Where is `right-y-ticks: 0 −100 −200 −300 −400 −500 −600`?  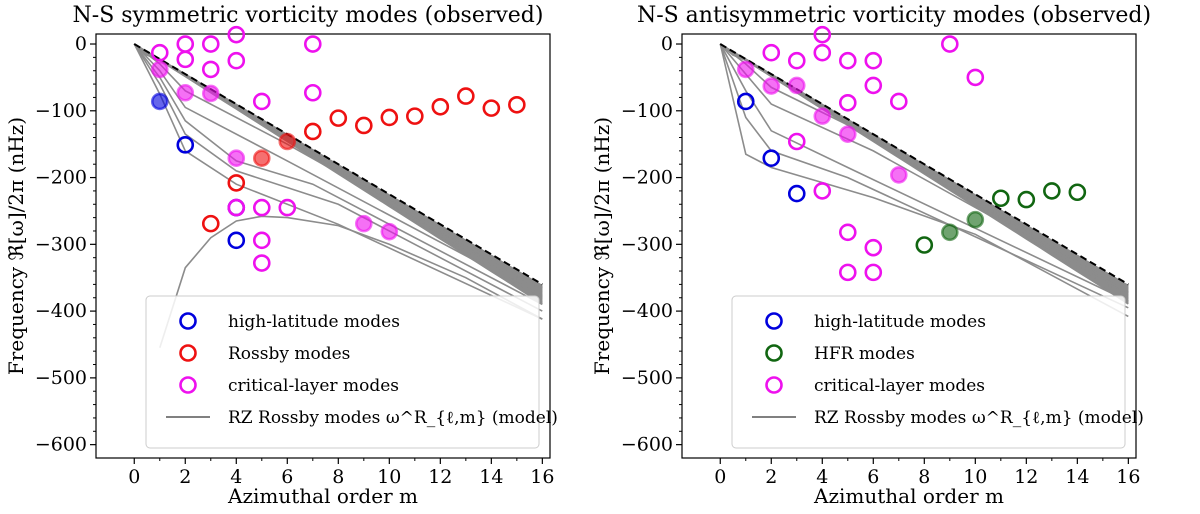 right-y-ticks: 0 −100 −200 −300 −400 −500 −600 is located at coordinates (651, 244).